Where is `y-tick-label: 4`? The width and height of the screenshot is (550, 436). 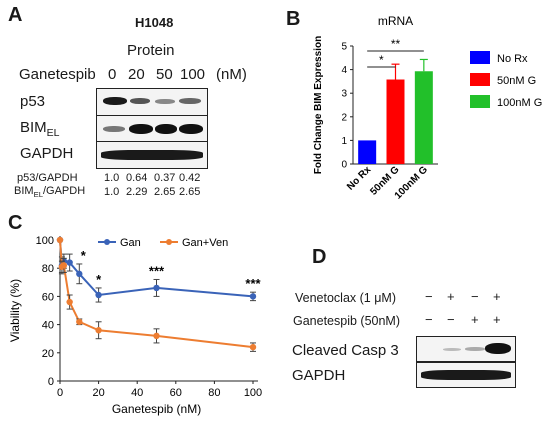 y-tick-label: 4 is located at coordinates (344, 70).